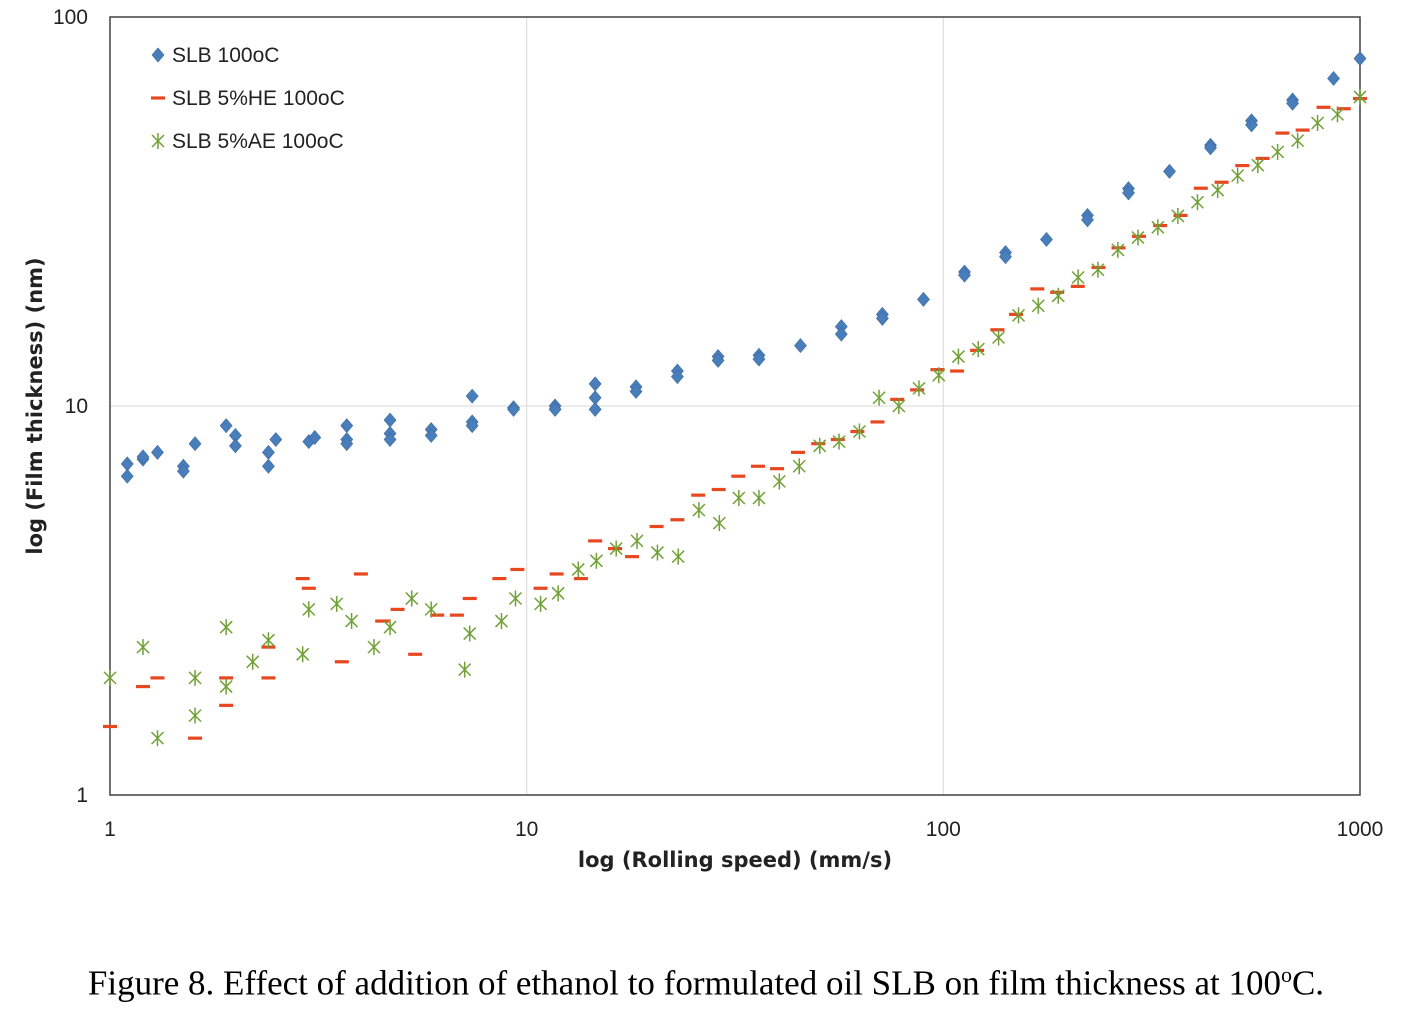 The image size is (1412, 1016). Describe the element at coordinates (735, 860) in the screenshot. I see `x-axis-label: log (Rolling speed) (mm/s)` at that location.